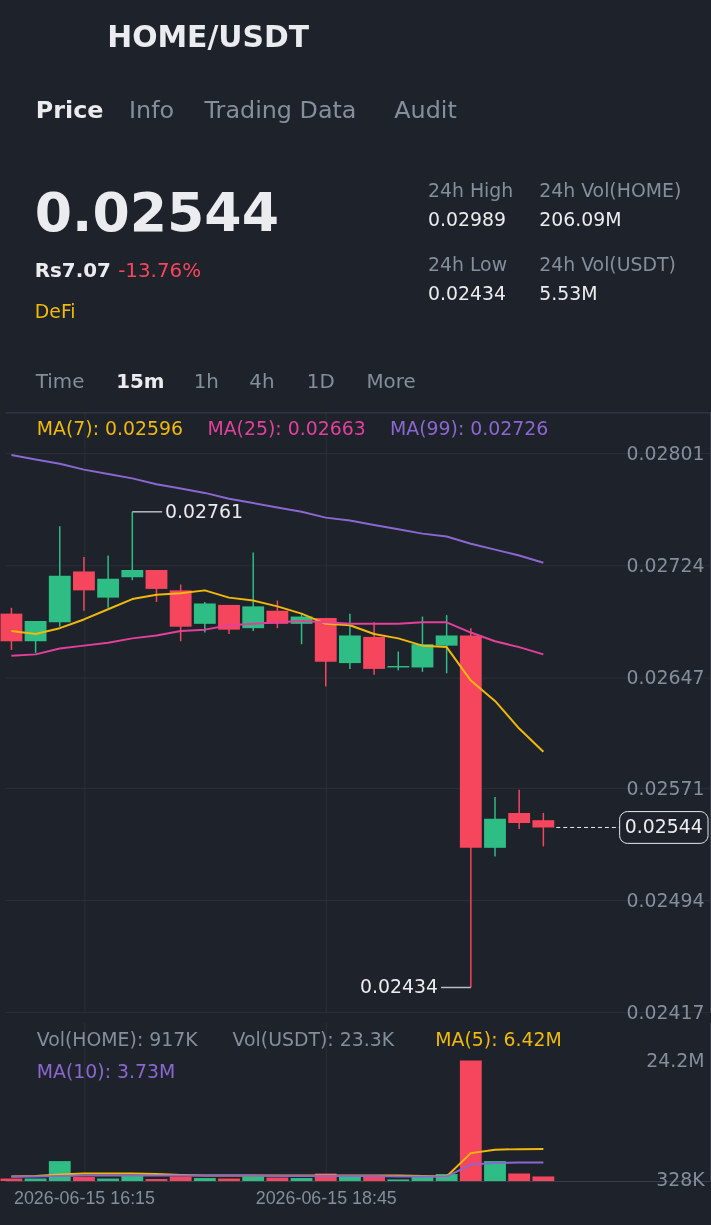 This screenshot has height=1225, width=711. I want to click on annotation: Vol(USDT): 23.3K, so click(313, 1038).